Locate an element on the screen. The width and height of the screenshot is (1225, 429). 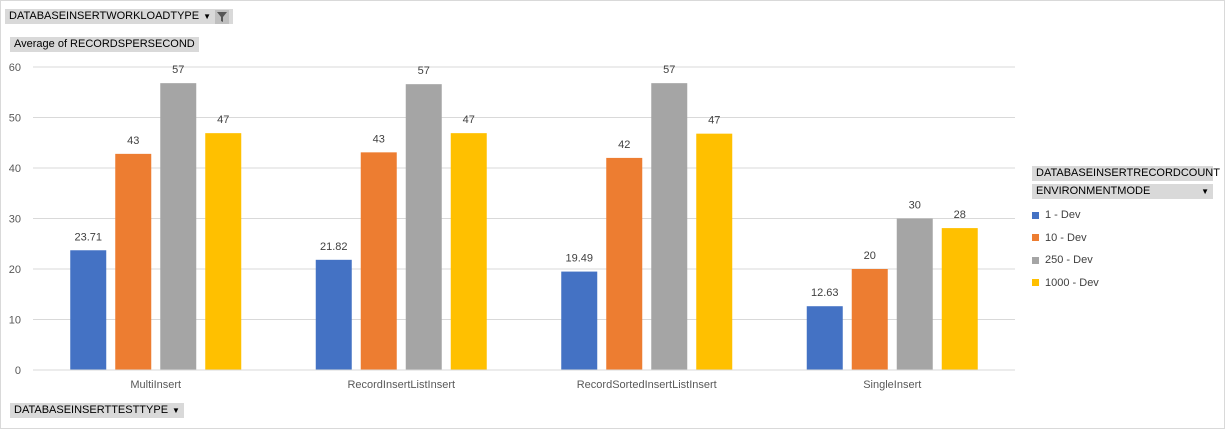
record-count-field-button: DATABASEINSERTRECORDCOUNT ▼ is located at coordinates (1128, 173).